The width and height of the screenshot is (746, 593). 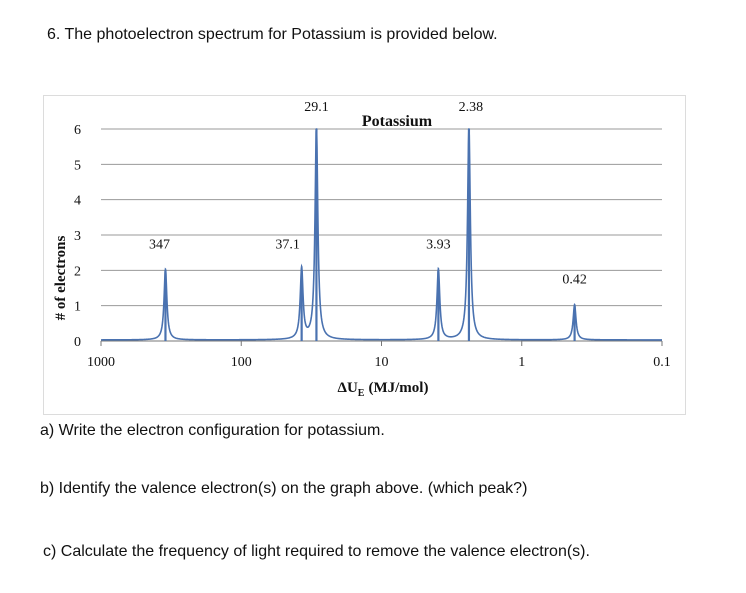 I want to click on x-tick-label: 10, so click(x=382, y=362).